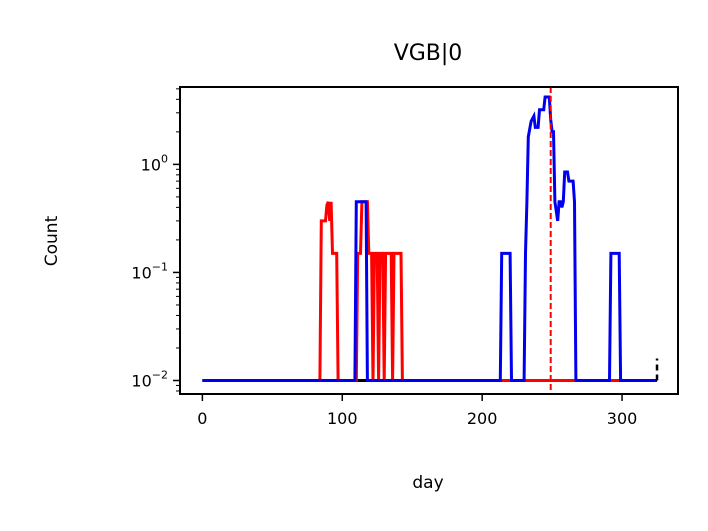  Describe the element at coordinates (427, 483) in the screenshot. I see `x-axis-label: day` at that location.